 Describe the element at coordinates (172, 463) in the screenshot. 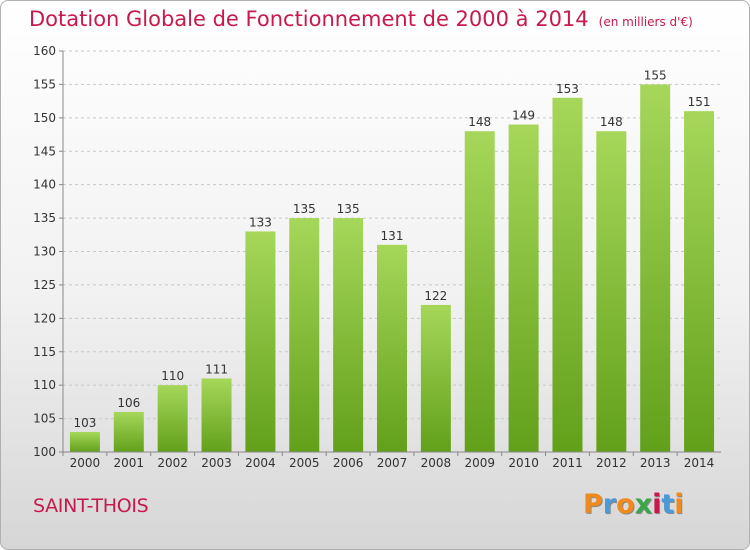

I see `x-tick-label: 2002` at that location.